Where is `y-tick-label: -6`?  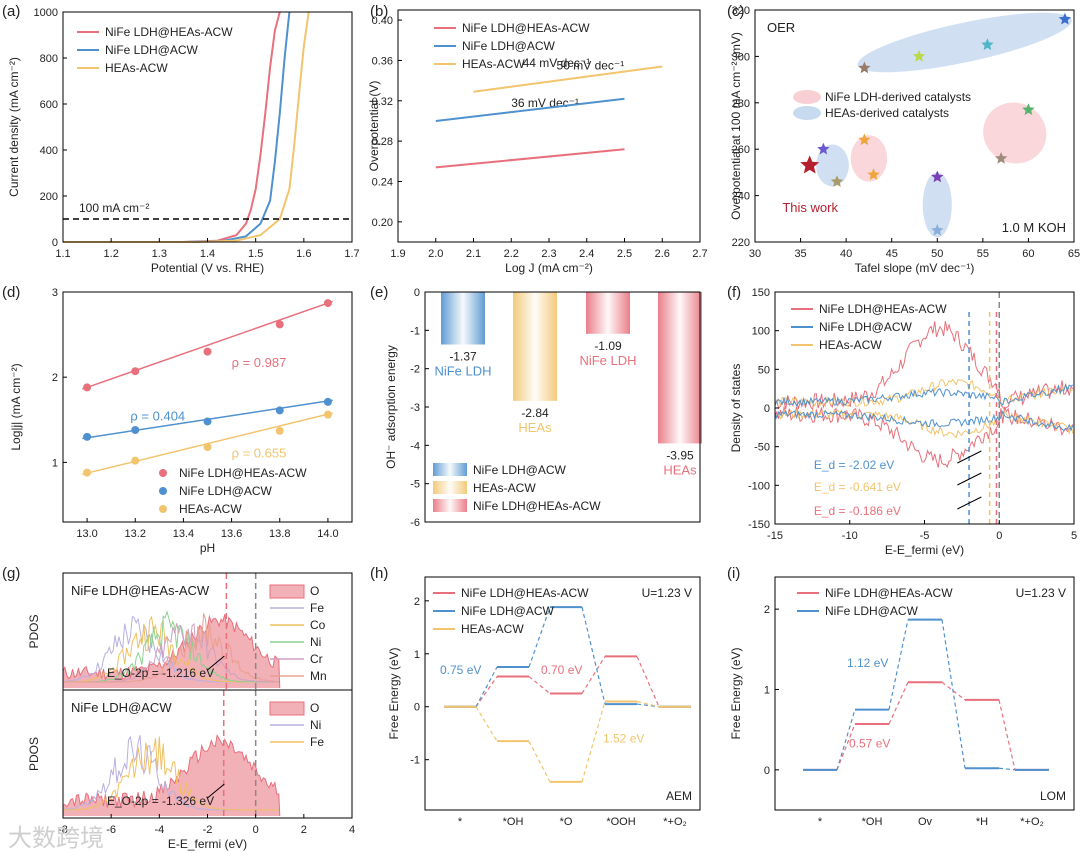
y-tick-label: -6 is located at coordinates (415, 523).